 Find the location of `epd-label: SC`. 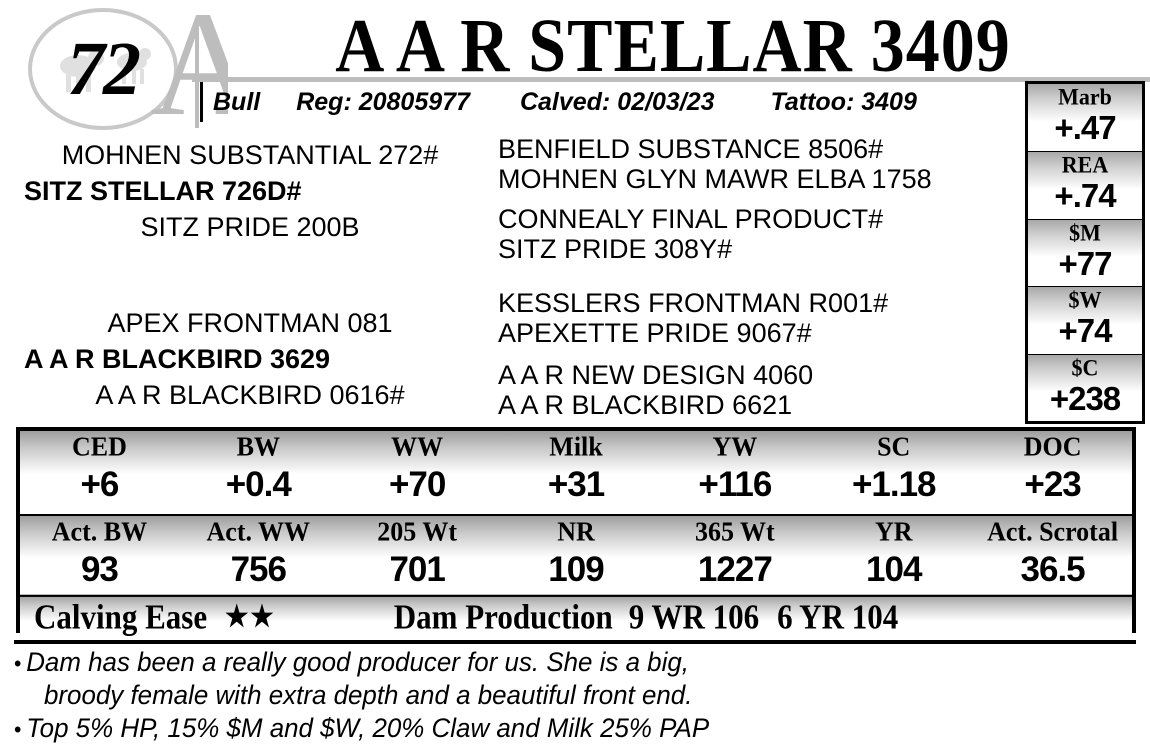

epd-label: SC is located at coordinates (894, 446).